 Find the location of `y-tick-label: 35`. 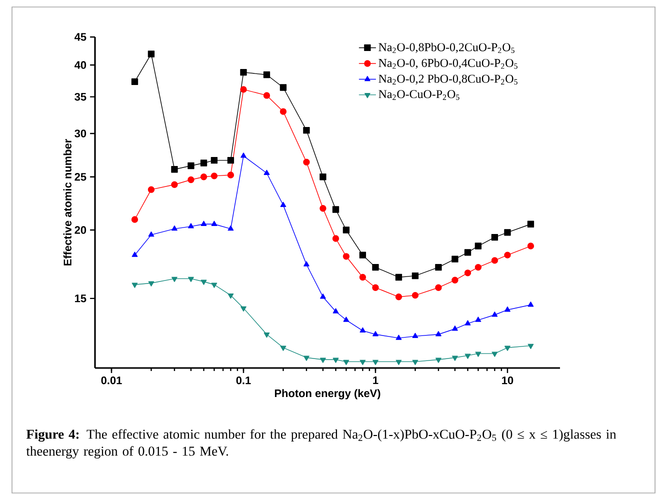

y-tick-label: 35 is located at coordinates (80, 96).